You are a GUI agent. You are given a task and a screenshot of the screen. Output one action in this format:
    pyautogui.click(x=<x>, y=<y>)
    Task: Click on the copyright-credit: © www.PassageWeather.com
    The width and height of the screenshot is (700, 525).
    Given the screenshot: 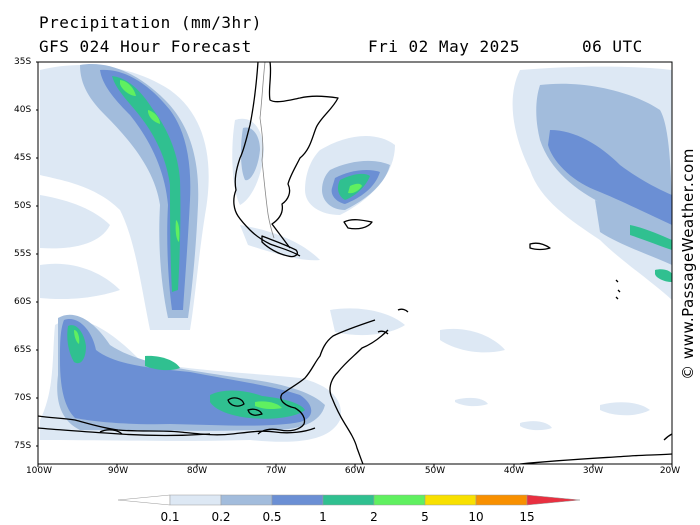 What is the action you would take?
    pyautogui.click(x=688, y=264)
    